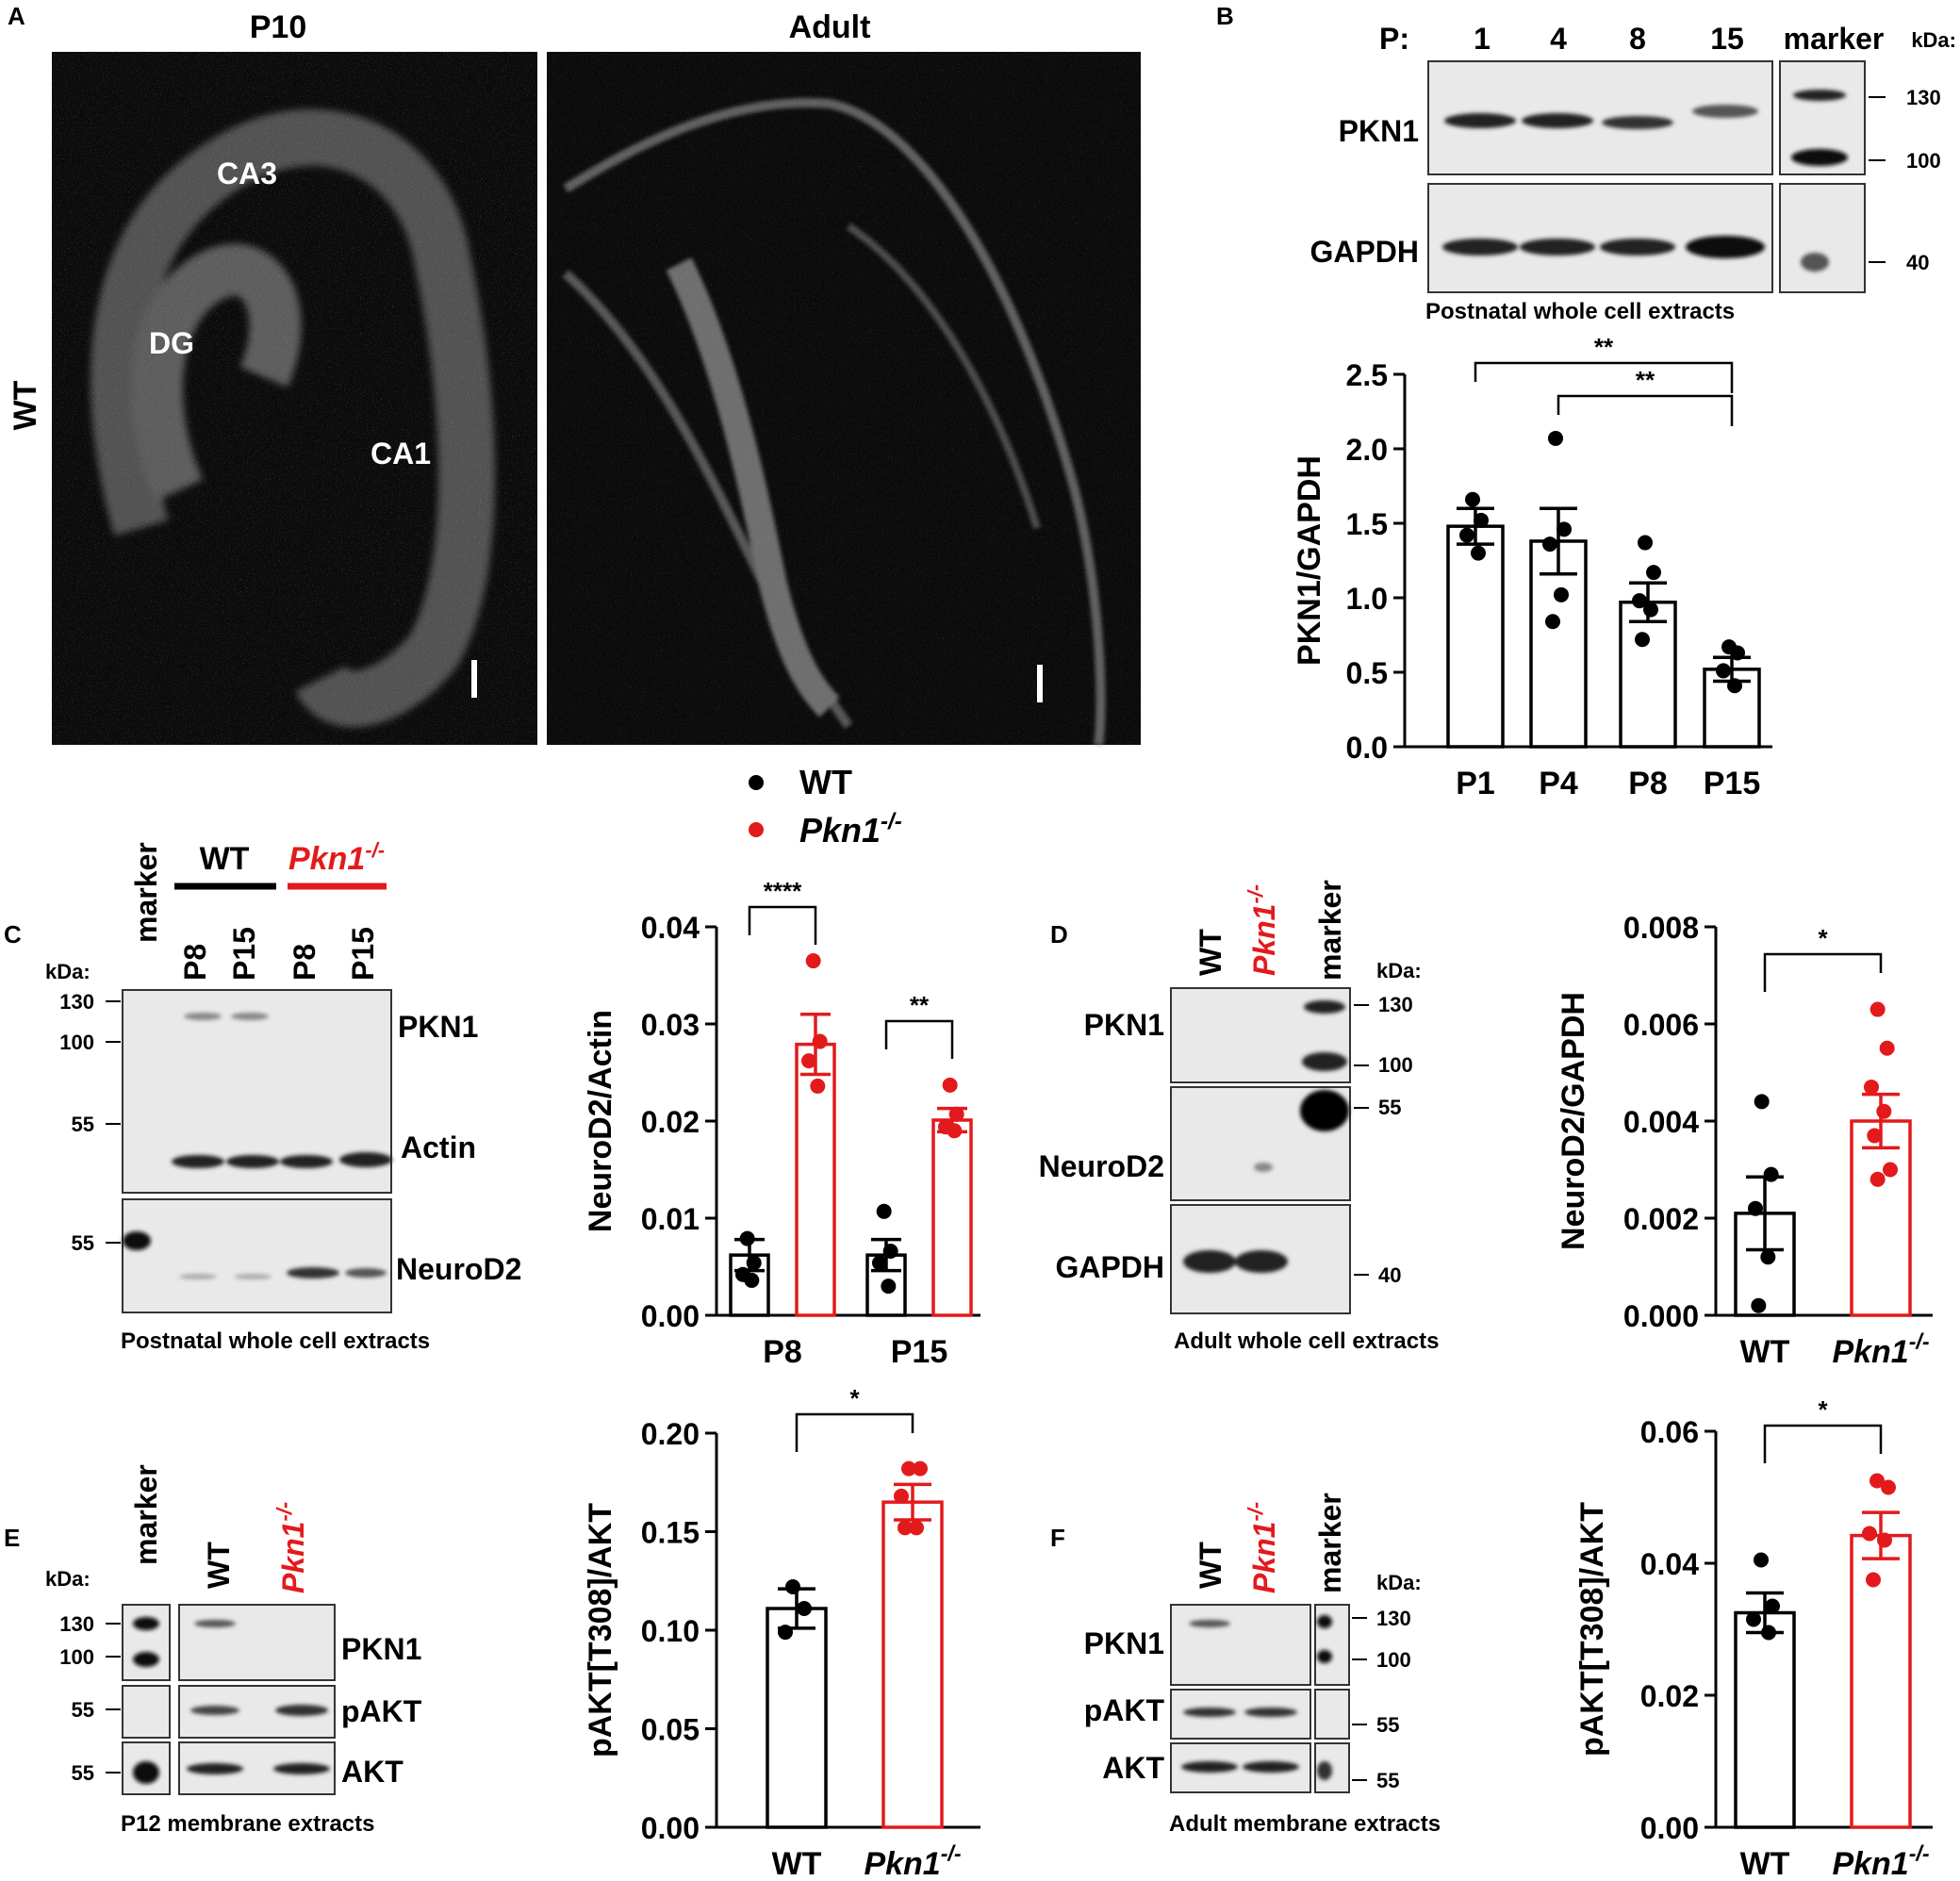 The image size is (1960, 1881). I want to click on chart-f: 0.00 0.02 0.04 0.06 pAKT[T308]/AKT WT Pkn1-/- *, so click(1754, 1638).